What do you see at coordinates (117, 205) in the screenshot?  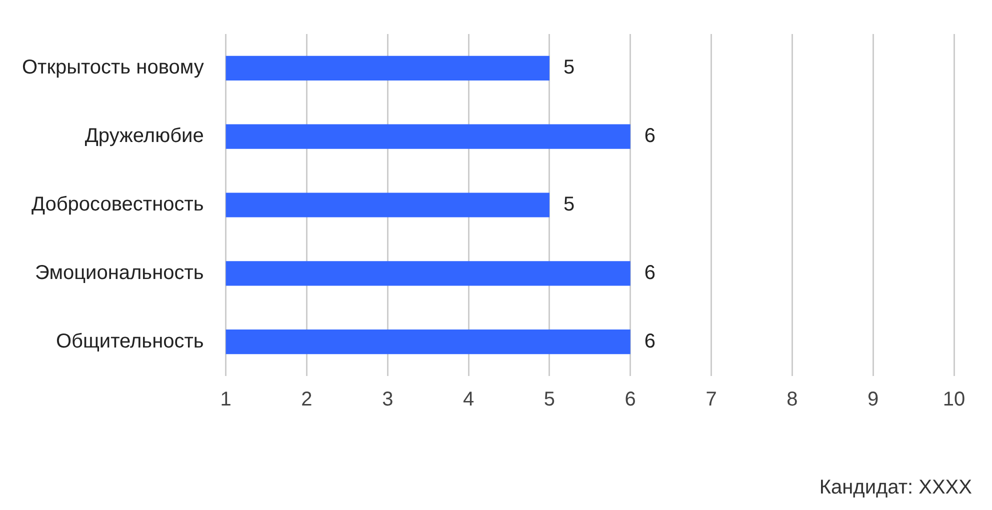 I see `y-tick-label: Добросовестность` at bounding box center [117, 205].